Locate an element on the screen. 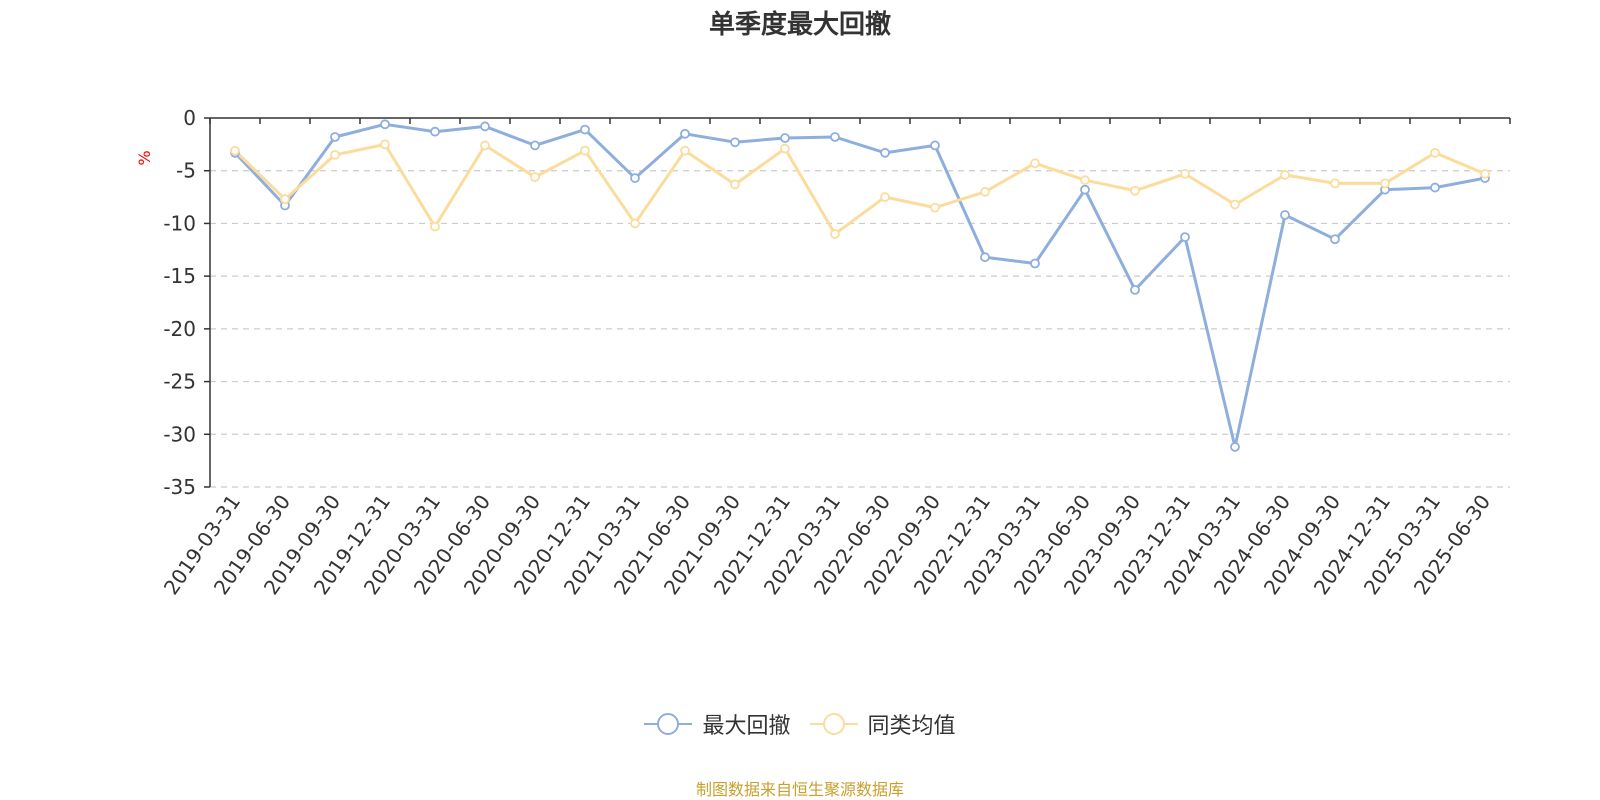  y-tick-label: -30 is located at coordinates (179, 434).